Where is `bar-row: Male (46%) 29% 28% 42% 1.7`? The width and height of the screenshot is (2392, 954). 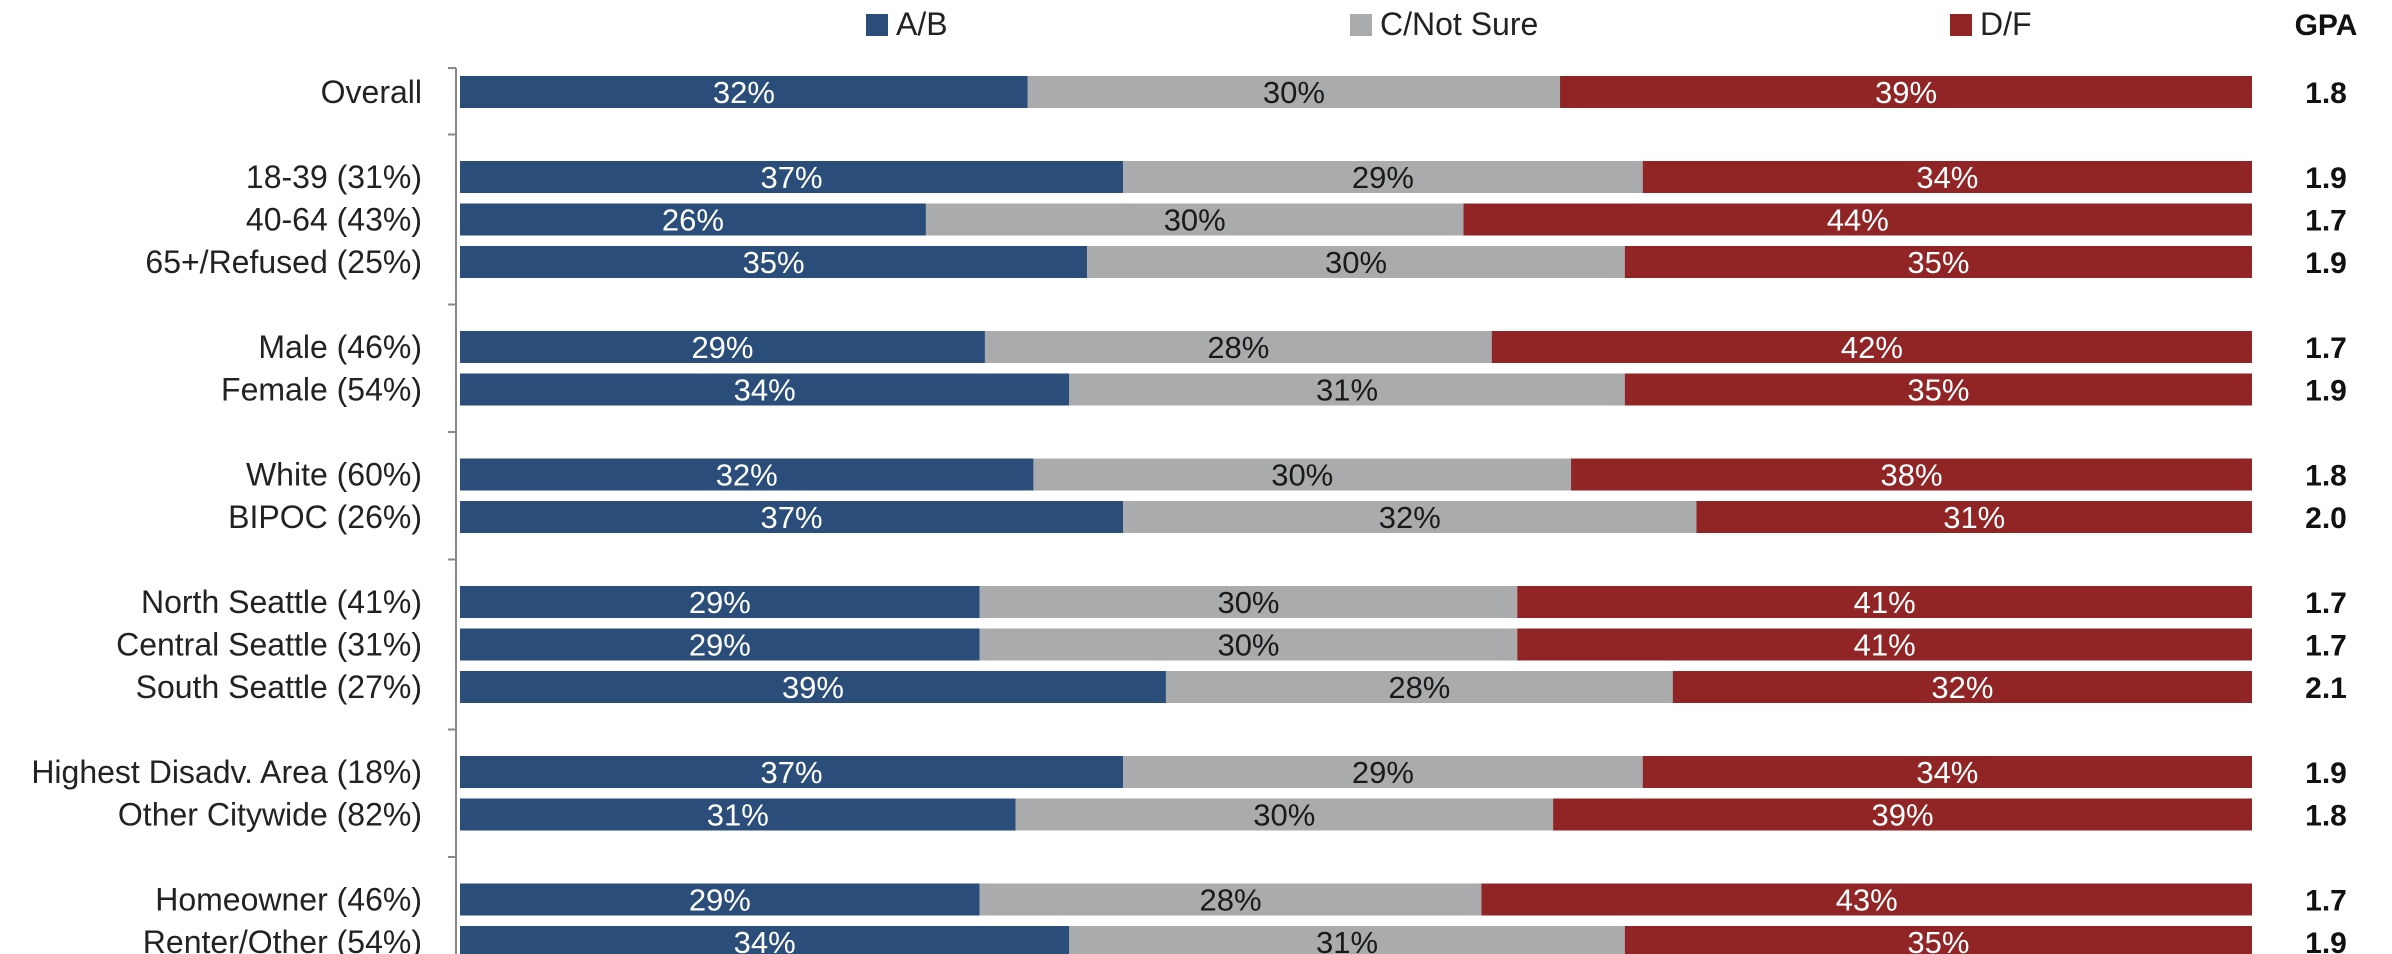 bar-row: Male (46%) 29% 28% 42% 1.7 is located at coordinates (1302, 347).